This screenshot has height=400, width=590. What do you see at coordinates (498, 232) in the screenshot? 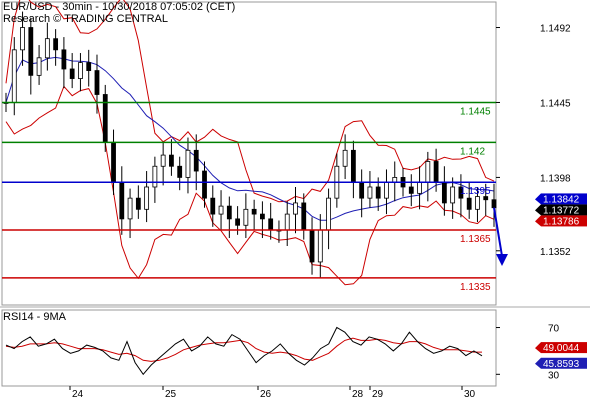
I see `projection-arrow-line` at bounding box center [498, 232].